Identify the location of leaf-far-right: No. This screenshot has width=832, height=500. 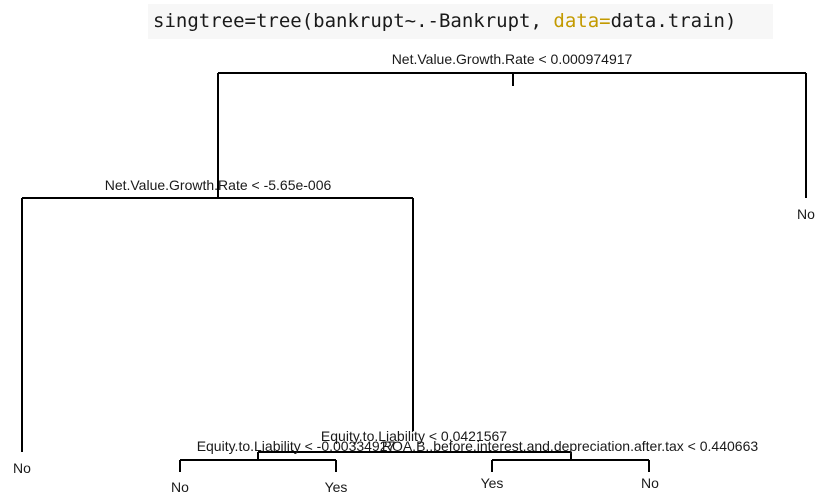
(806, 214).